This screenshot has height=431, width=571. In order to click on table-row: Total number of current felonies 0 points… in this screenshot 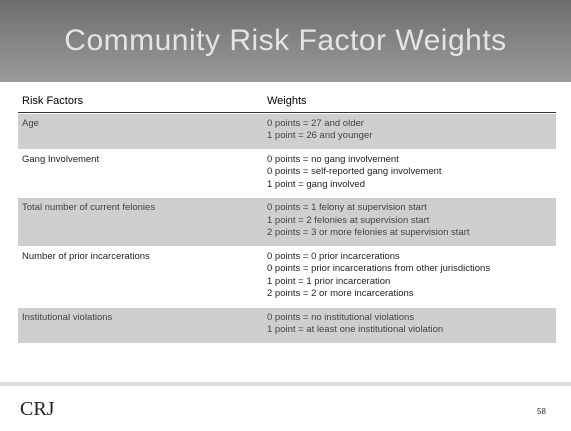, I will do `click(287, 221)`.